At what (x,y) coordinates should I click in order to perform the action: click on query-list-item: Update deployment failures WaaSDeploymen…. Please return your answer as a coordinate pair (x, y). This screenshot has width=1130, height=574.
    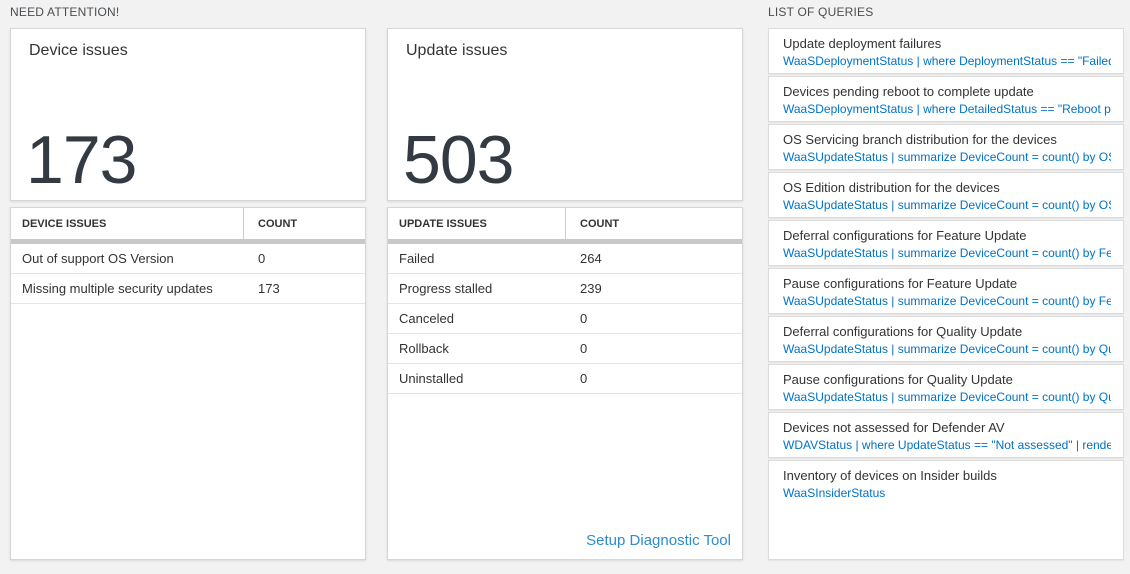
    Looking at the image, I should click on (946, 51).